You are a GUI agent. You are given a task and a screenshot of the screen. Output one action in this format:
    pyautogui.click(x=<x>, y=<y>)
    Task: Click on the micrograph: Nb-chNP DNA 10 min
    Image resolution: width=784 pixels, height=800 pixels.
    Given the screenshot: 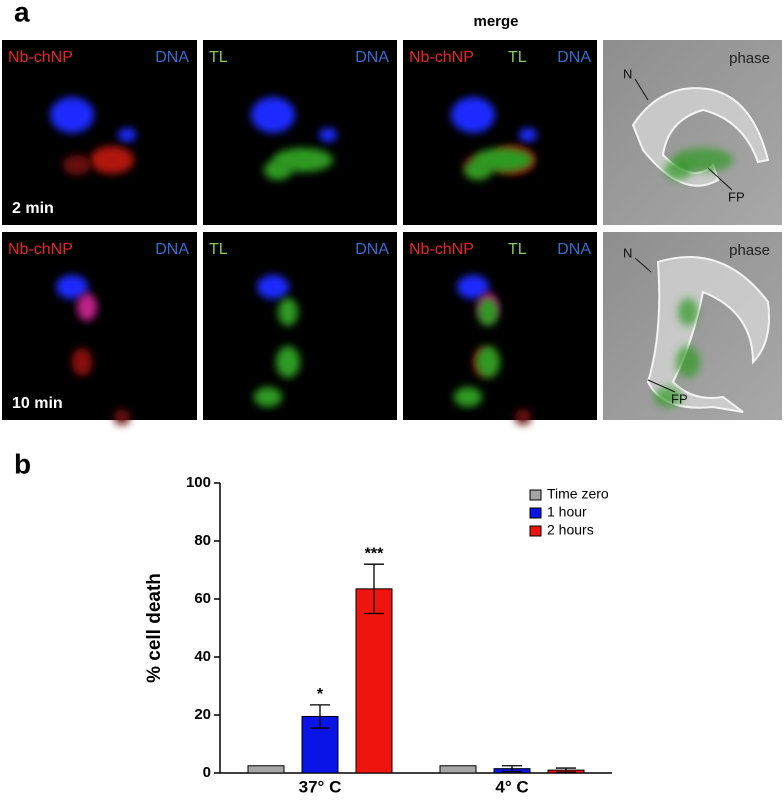 What is the action you would take?
    pyautogui.click(x=99, y=328)
    